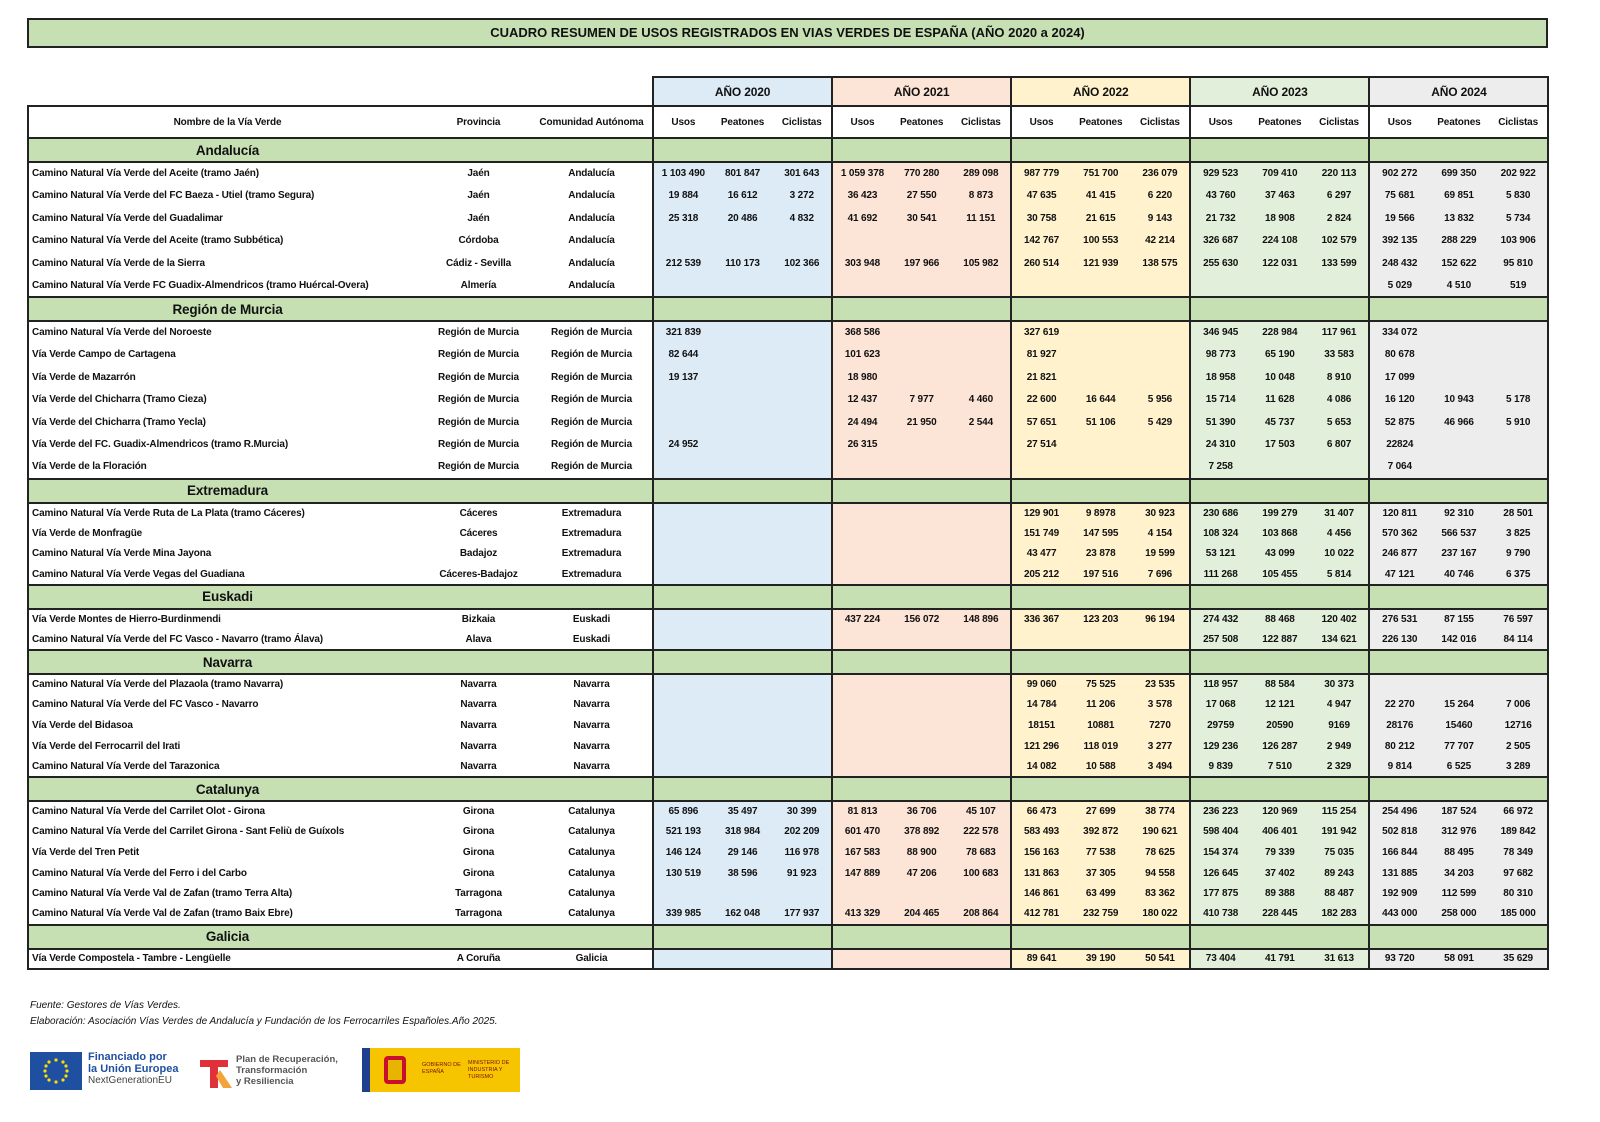  Describe the element at coordinates (1040, 354) in the screenshot. I see `value-cell: 81 927` at that location.